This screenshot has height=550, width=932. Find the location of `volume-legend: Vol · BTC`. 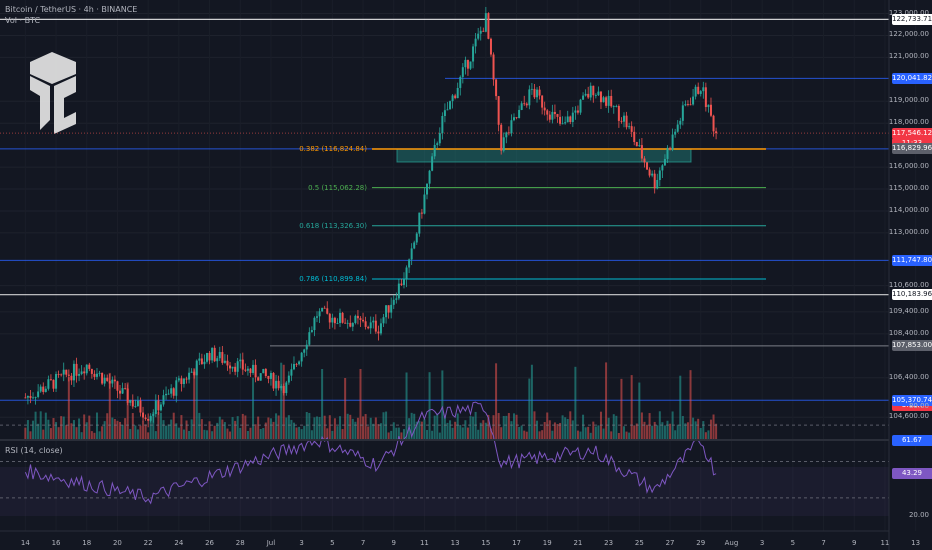

volume-legend: Vol · BTC is located at coordinates (23, 20).